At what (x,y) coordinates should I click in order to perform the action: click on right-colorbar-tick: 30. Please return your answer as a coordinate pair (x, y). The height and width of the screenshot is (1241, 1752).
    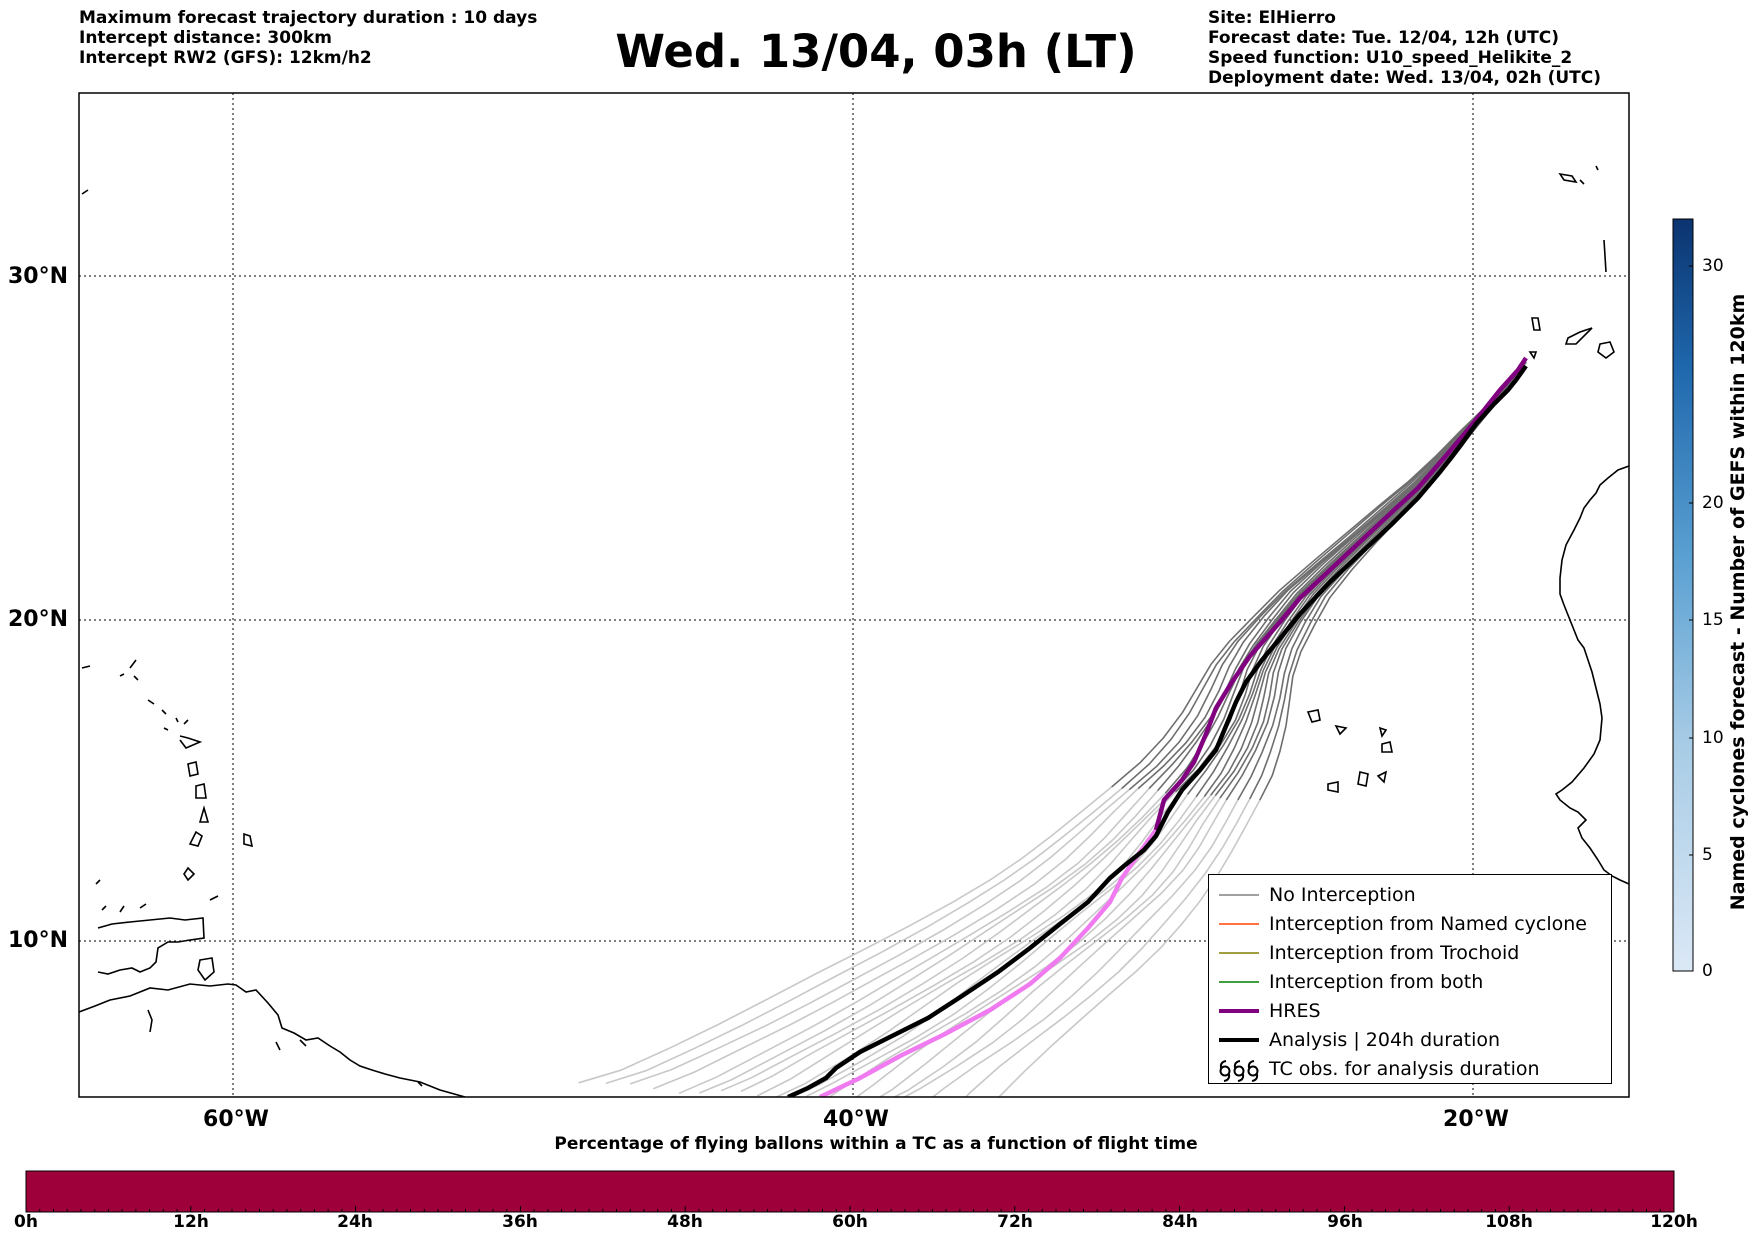
    Looking at the image, I should click on (1713, 266).